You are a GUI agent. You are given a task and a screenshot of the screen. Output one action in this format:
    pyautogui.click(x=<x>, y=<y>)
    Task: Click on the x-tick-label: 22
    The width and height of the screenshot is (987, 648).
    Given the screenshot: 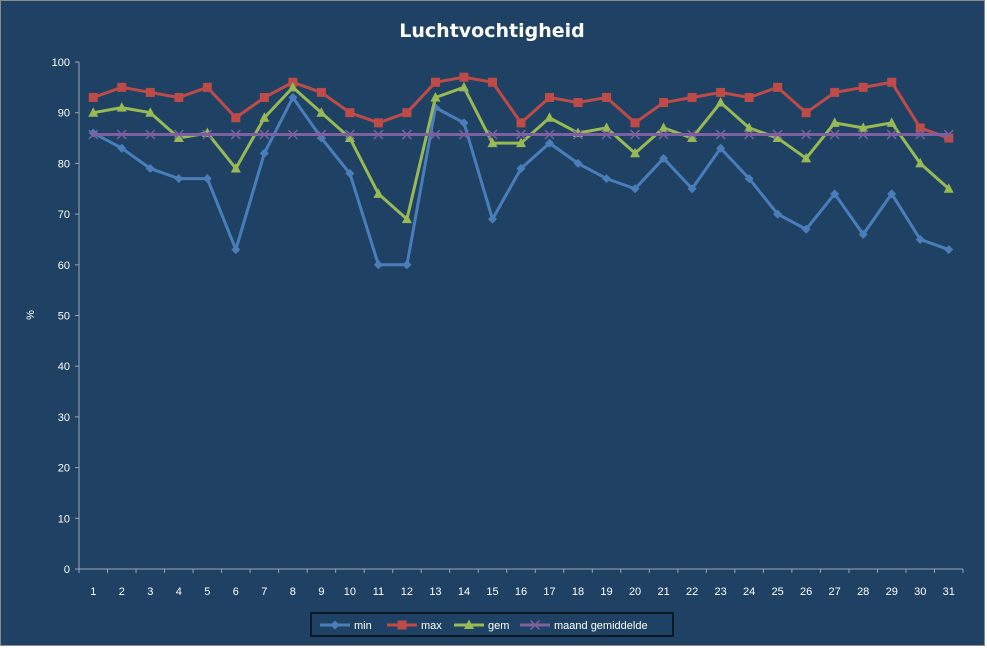 What is the action you would take?
    pyautogui.click(x=692, y=592)
    